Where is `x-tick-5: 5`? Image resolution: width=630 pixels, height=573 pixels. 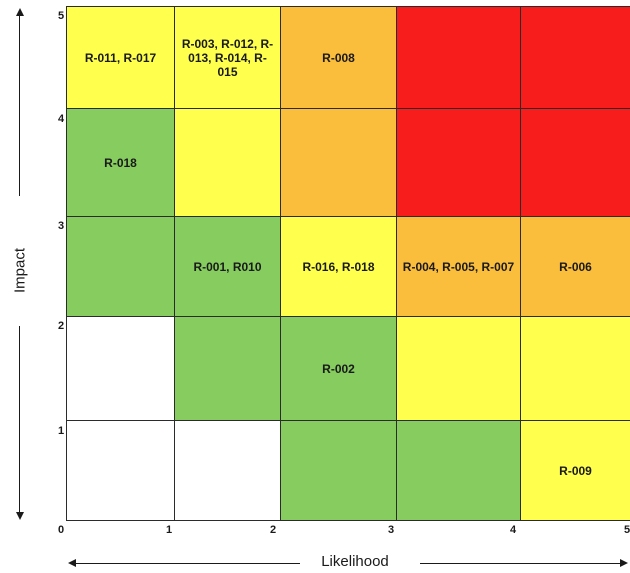
x-tick-5: 5 is located at coordinates (627, 530).